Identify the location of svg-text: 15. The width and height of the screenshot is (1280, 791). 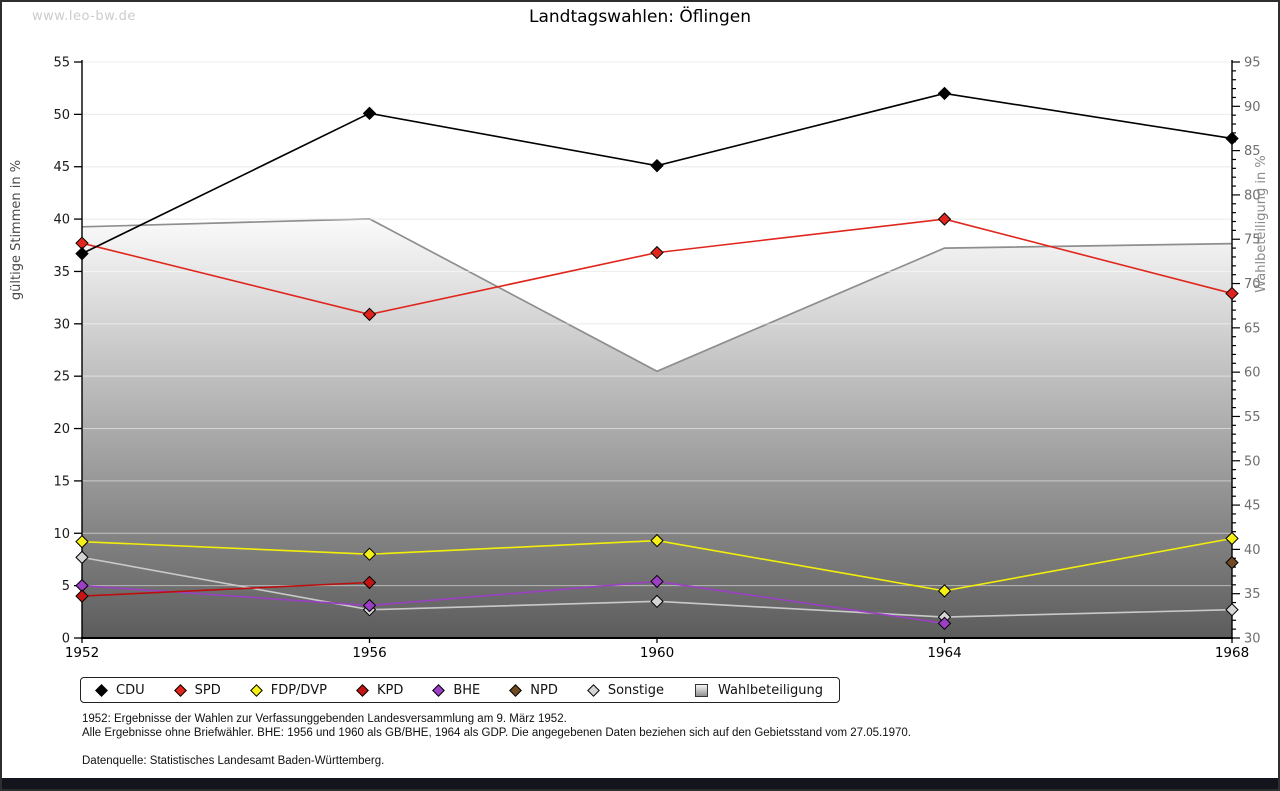
(61, 481).